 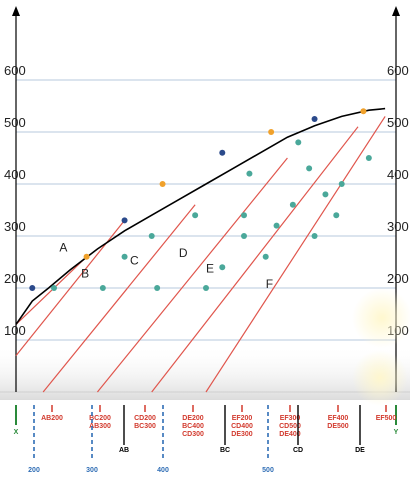 What do you see at coordinates (242, 434) in the screenshot?
I see `bottom-red-label: DE300` at bounding box center [242, 434].